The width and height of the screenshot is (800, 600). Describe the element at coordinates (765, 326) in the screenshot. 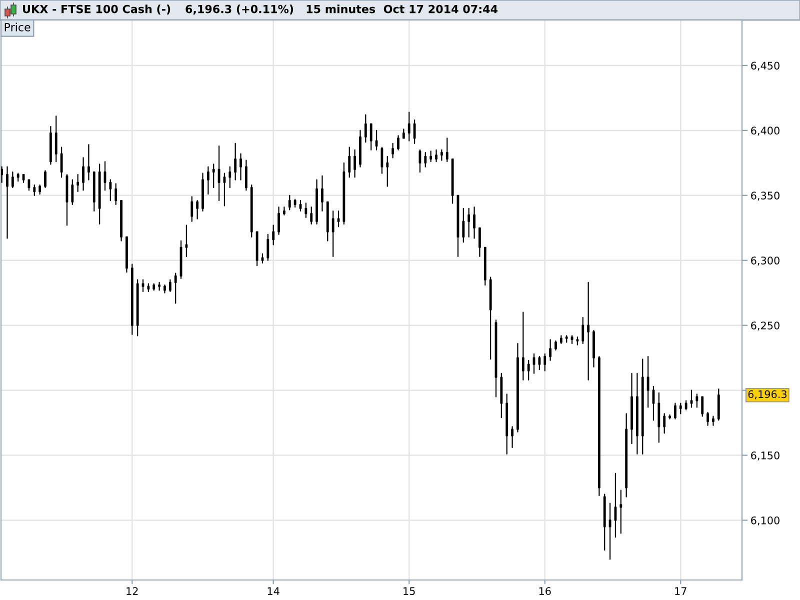

I see `y-tick-label: 6,250` at that location.